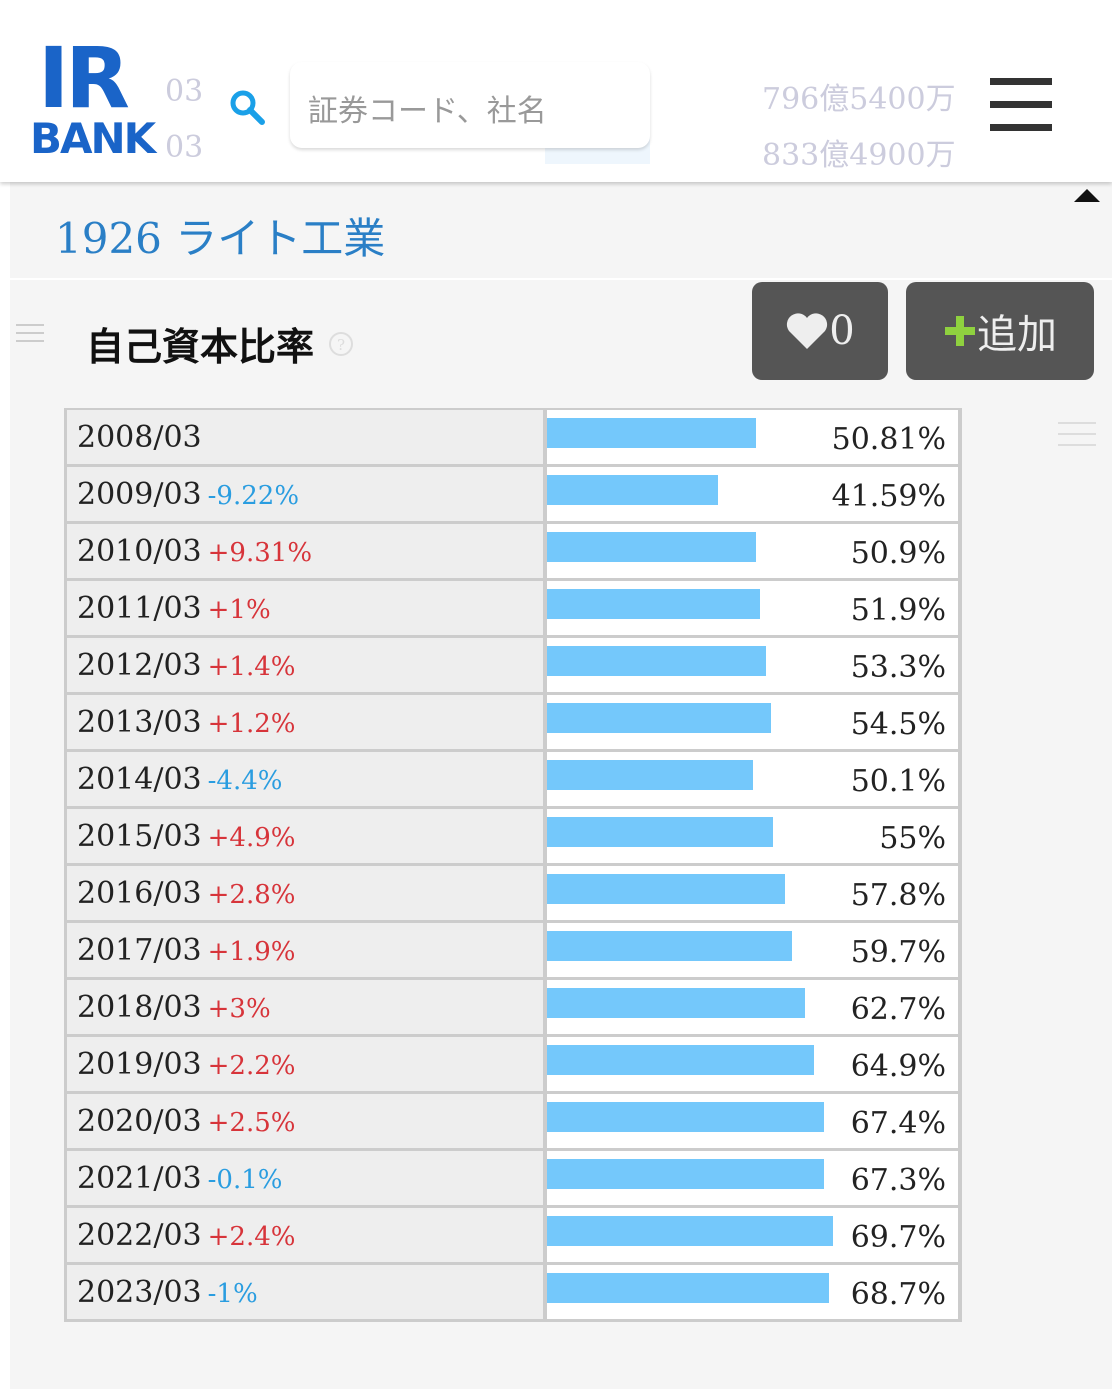 Image resolution: width=1112 pixels, height=1389 pixels. What do you see at coordinates (807, 331) in the screenshot?
I see `heart-icon` at bounding box center [807, 331].